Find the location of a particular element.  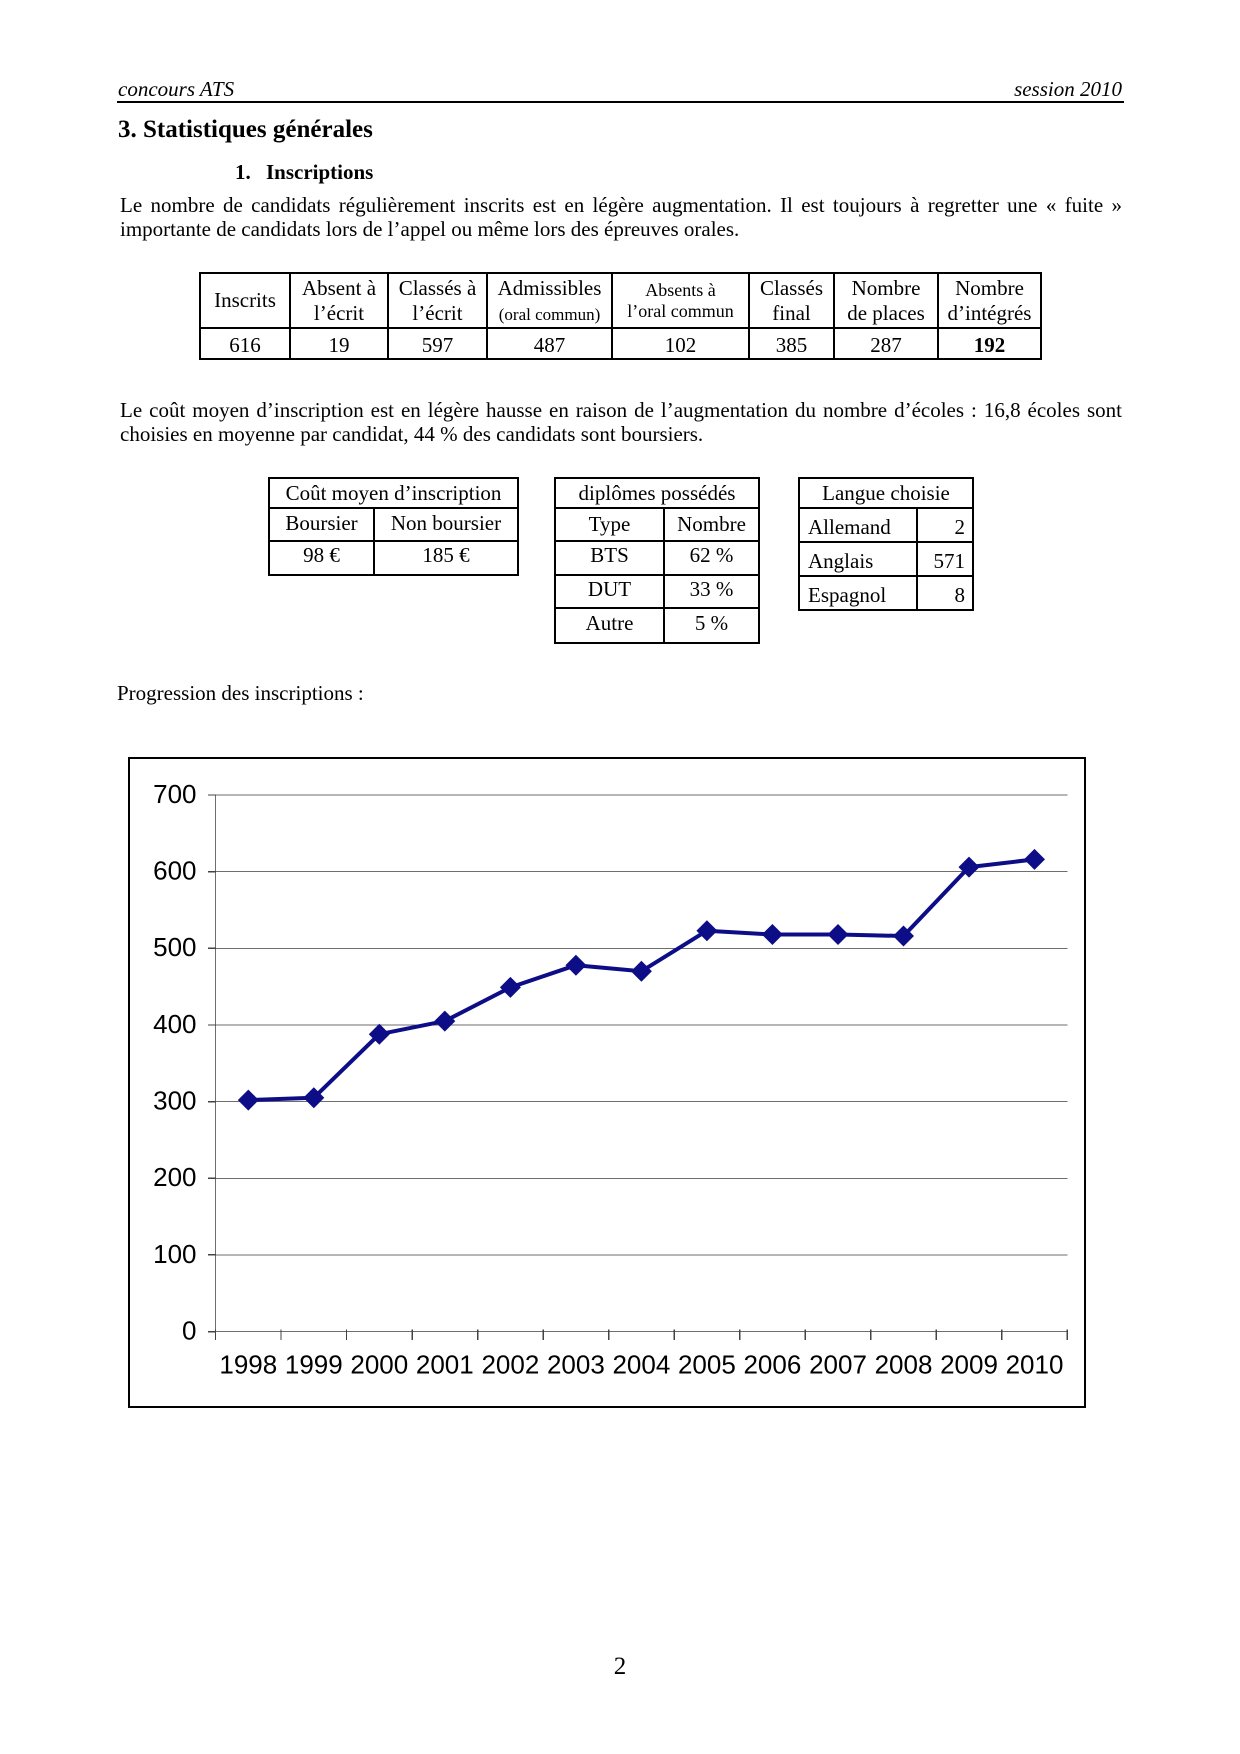

svg-text: 700 is located at coordinates (174, 794).